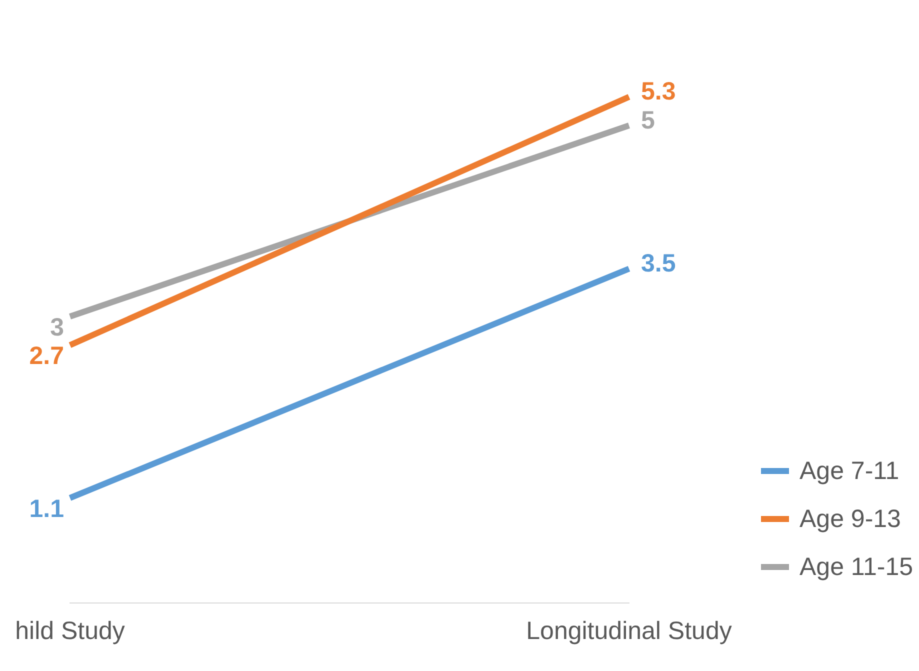  Describe the element at coordinates (70, 630) in the screenshot. I see `x-tick-label: hild Study` at that location.